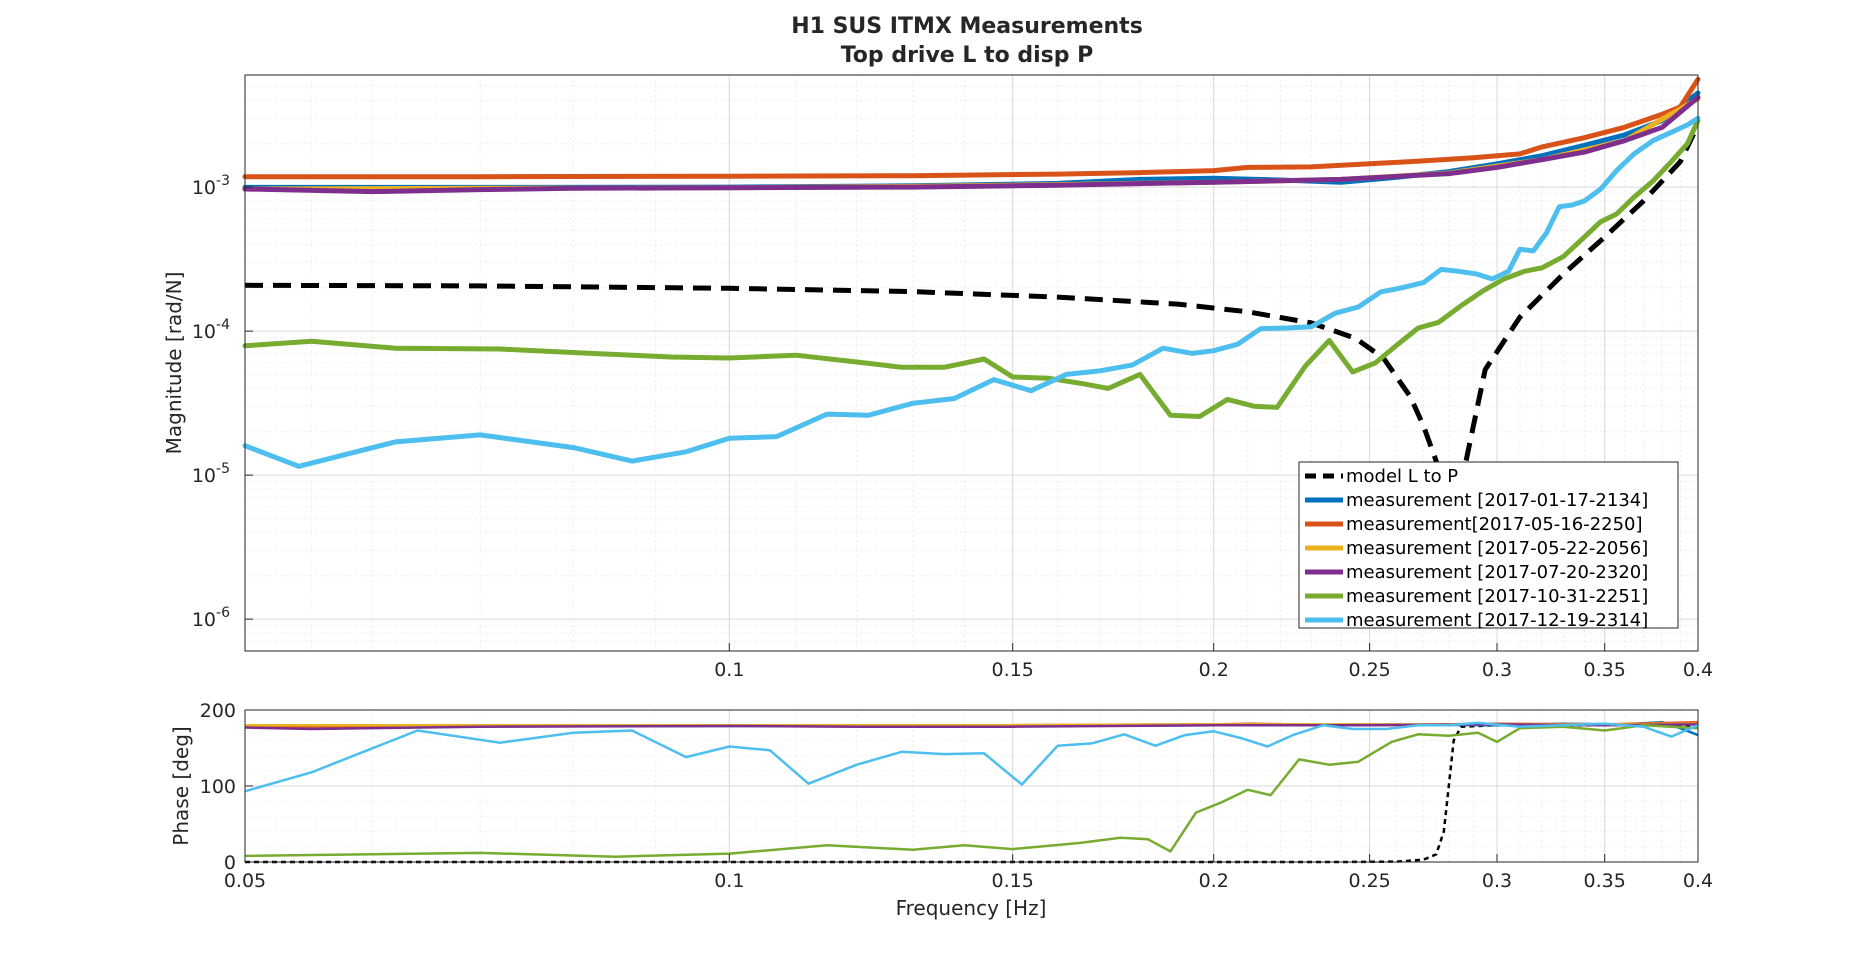 The image size is (1855, 958). I want to click on magnitude-y-tick-label: 10⁻³, so click(211, 186).